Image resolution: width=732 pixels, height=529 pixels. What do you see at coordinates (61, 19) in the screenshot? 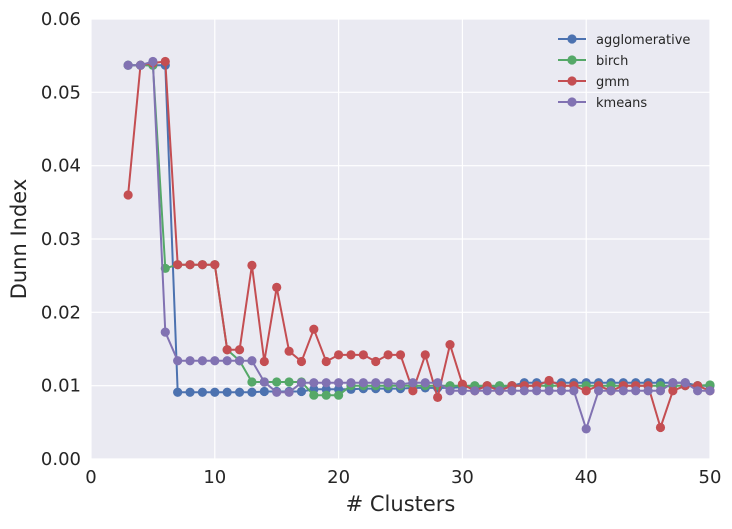
I see `y-tick-label: 0.06` at bounding box center [61, 19].